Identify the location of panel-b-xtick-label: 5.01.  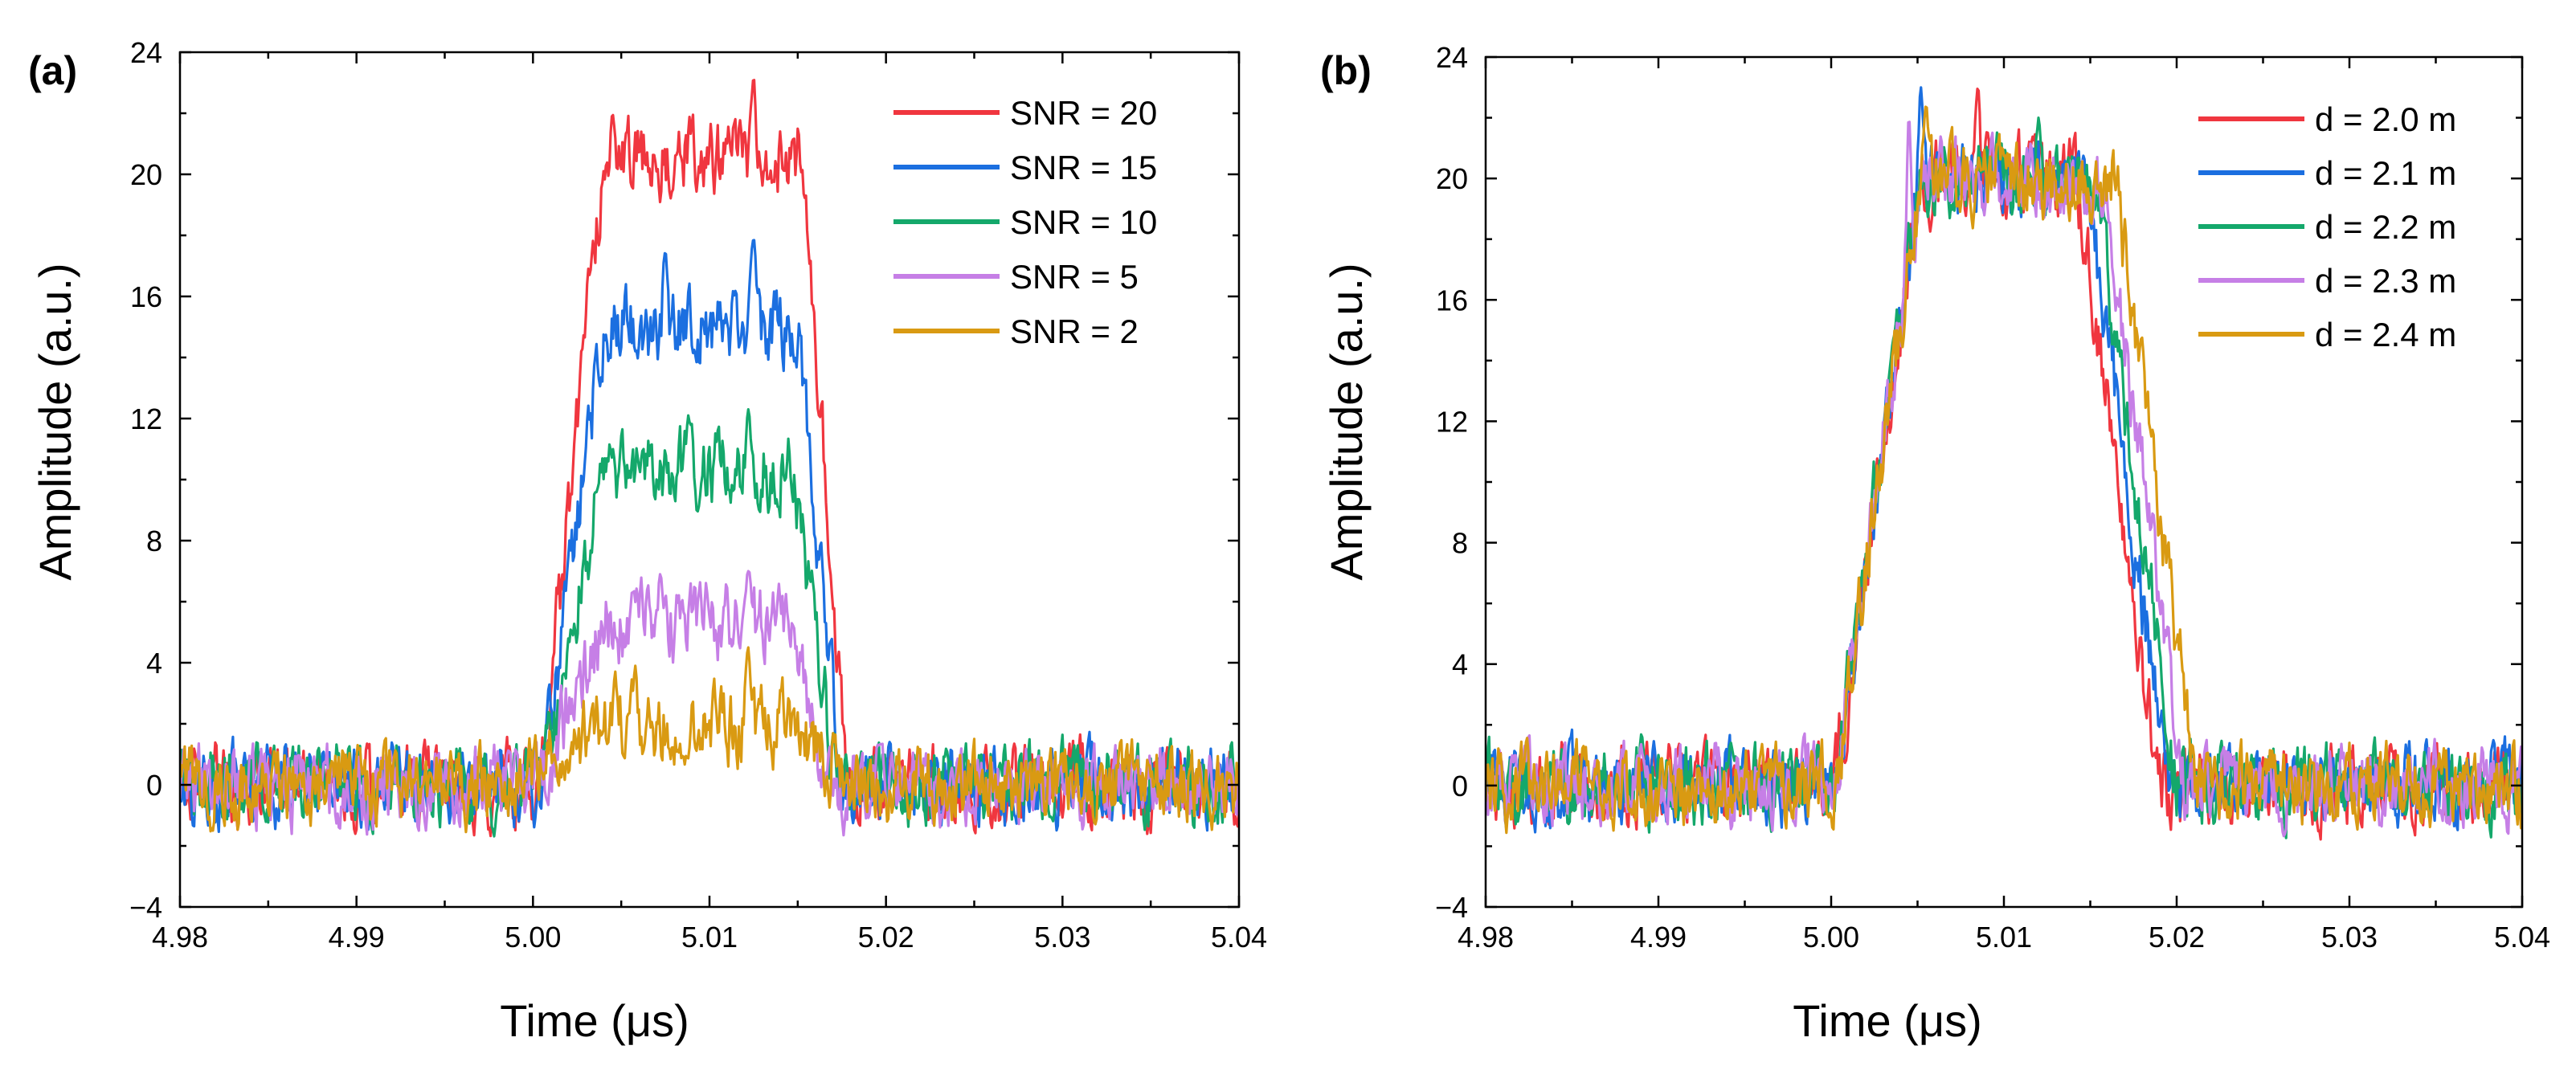
(2004, 937).